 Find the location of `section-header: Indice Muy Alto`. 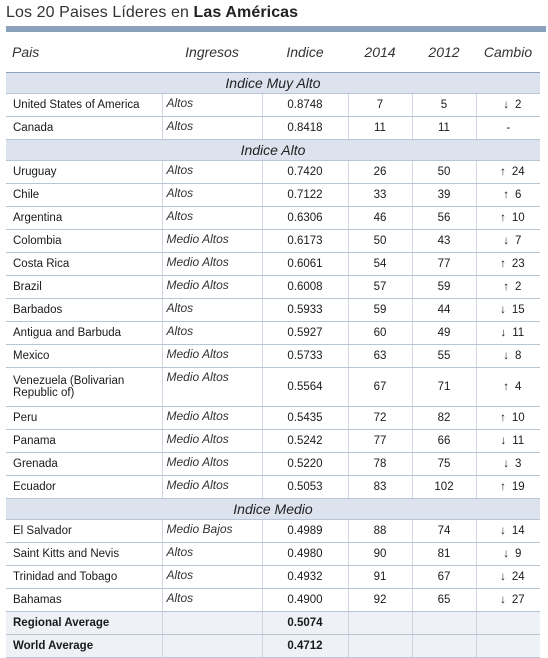

section-header: Indice Muy Alto is located at coordinates (273, 83).